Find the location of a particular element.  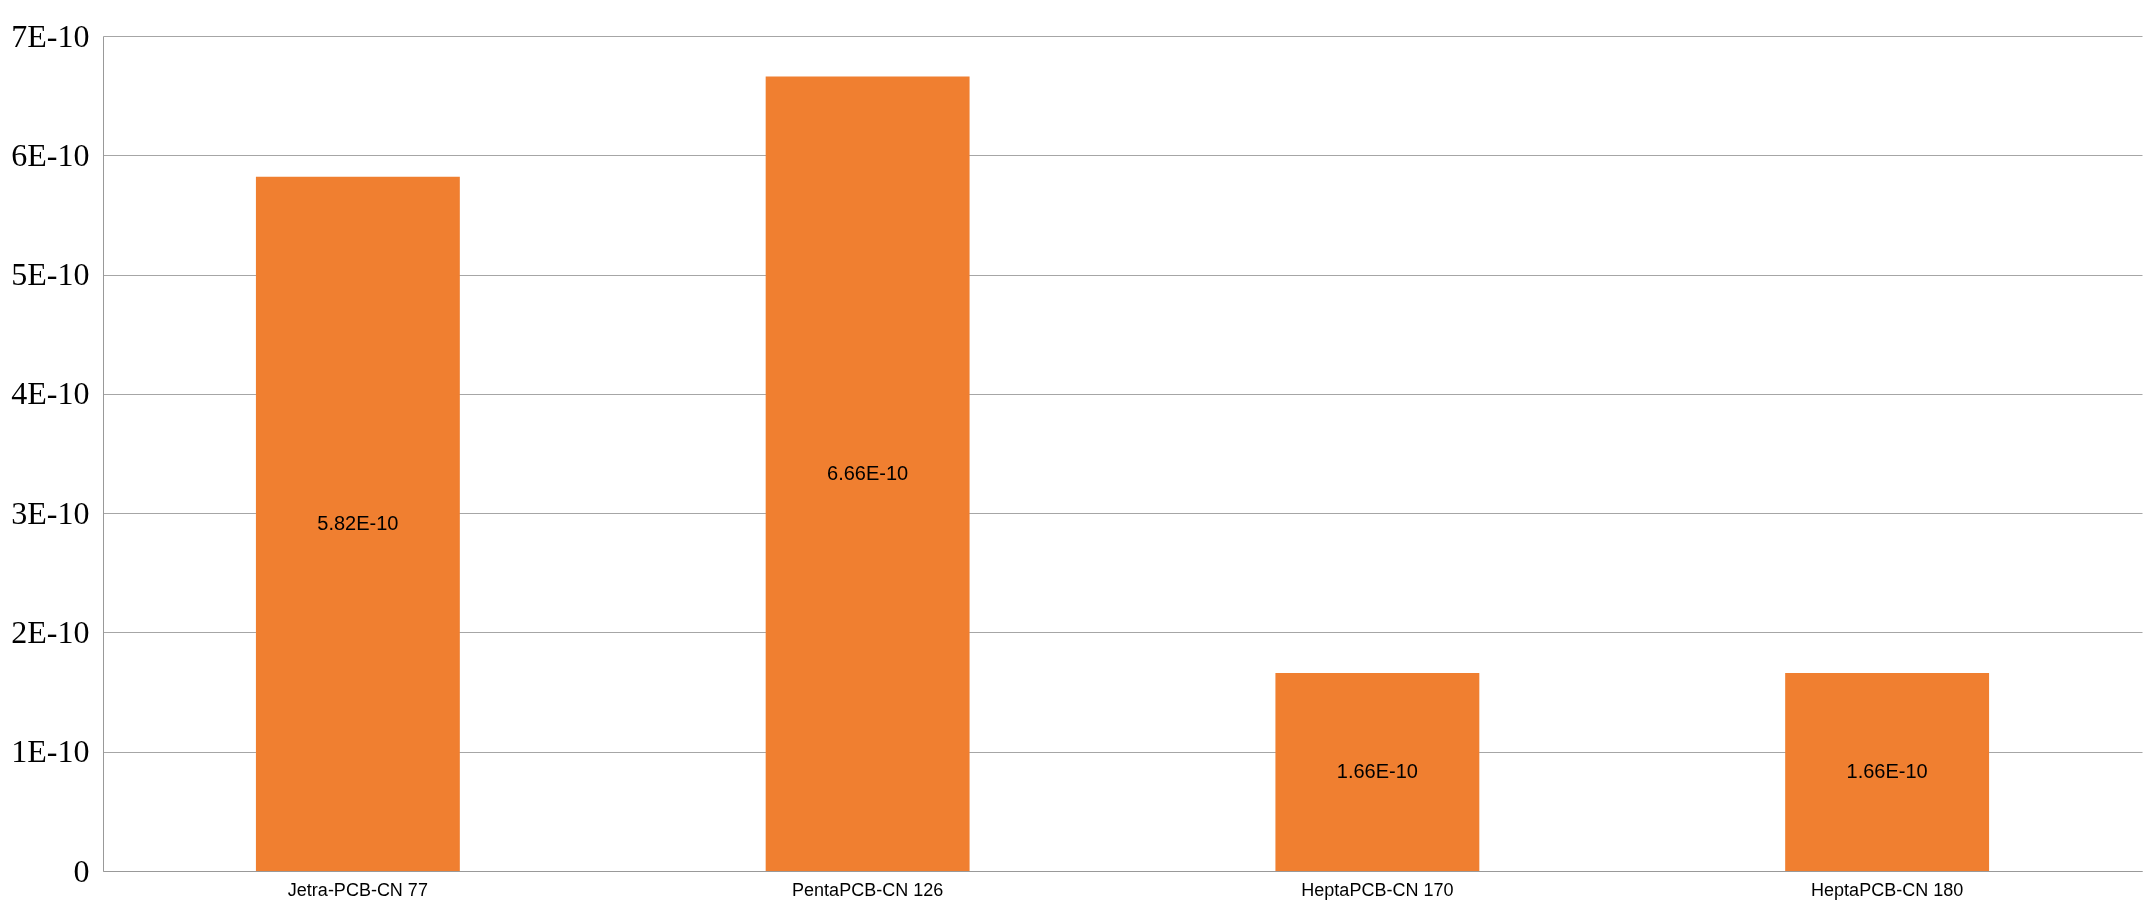

y-tick-label: 1E-10 is located at coordinates (50, 751).